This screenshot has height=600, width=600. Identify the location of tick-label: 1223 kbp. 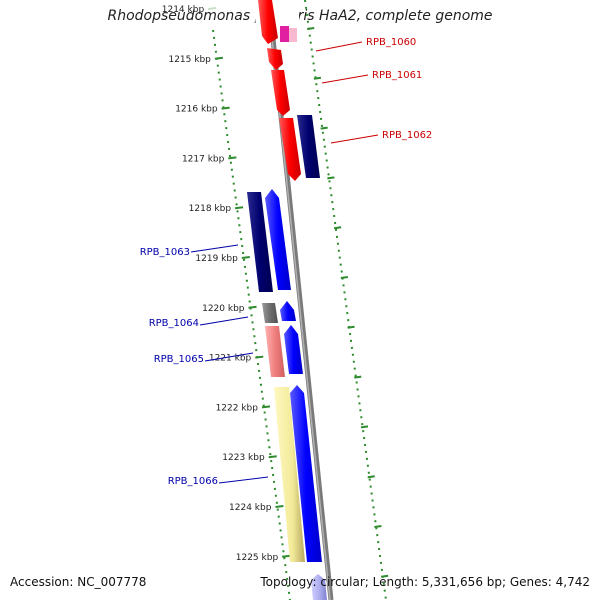
(243, 458).